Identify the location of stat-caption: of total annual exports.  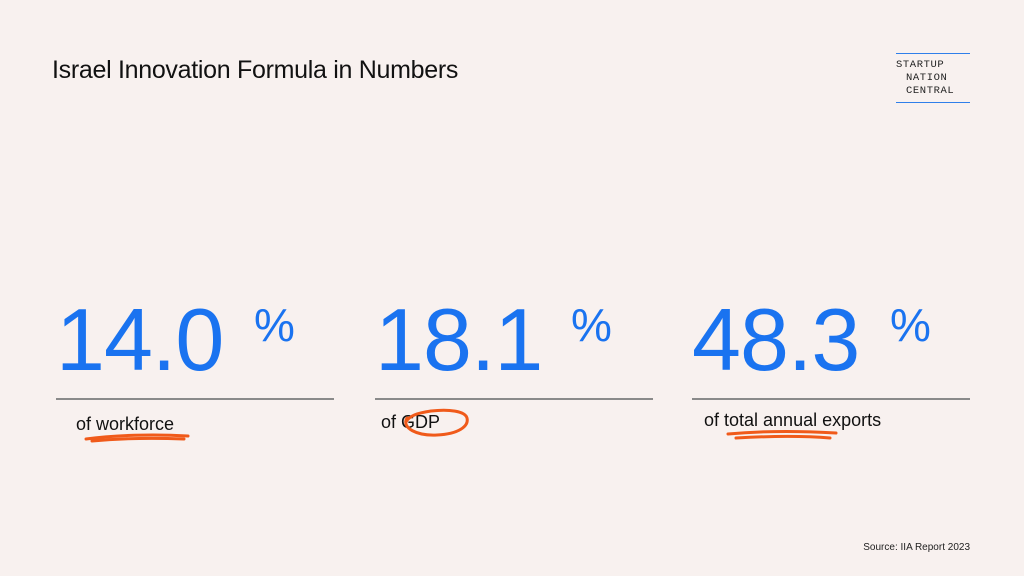
(792, 420).